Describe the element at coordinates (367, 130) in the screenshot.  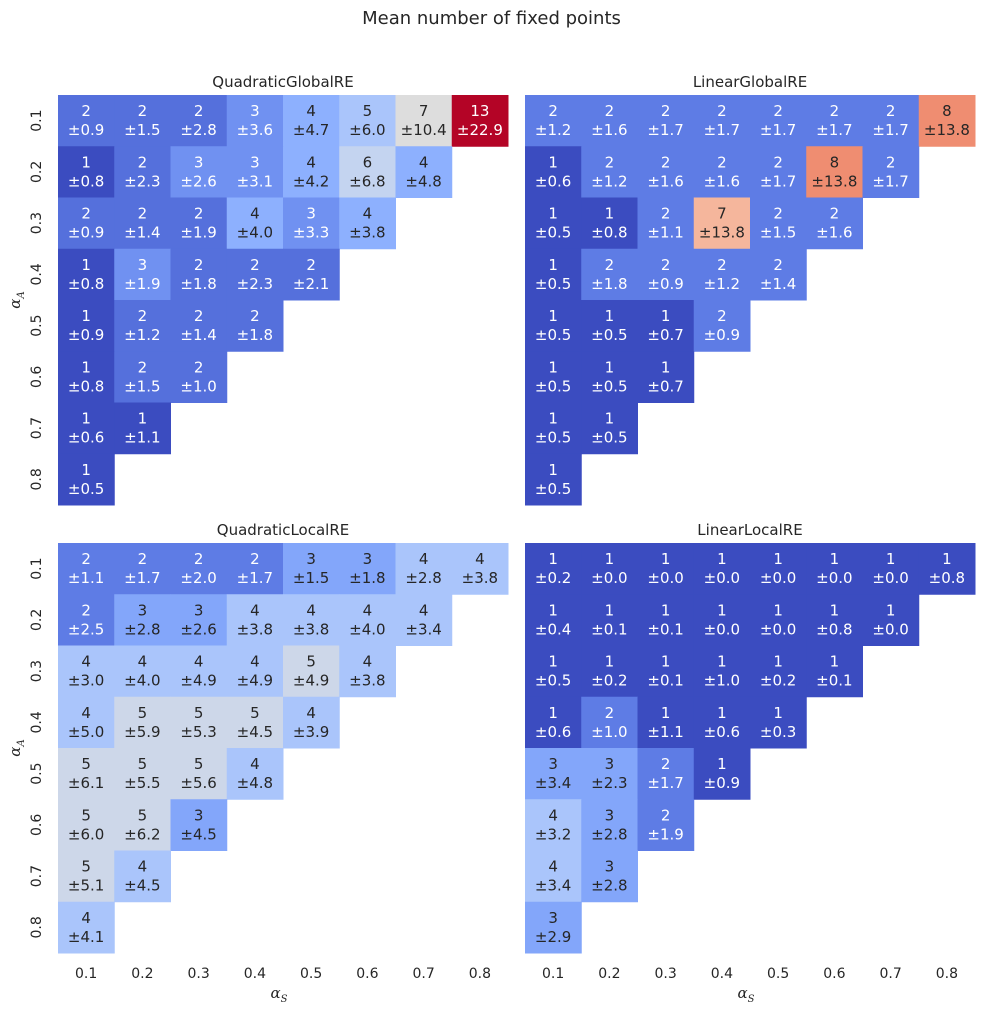
I see `cell-std-label: ±6.0` at that location.